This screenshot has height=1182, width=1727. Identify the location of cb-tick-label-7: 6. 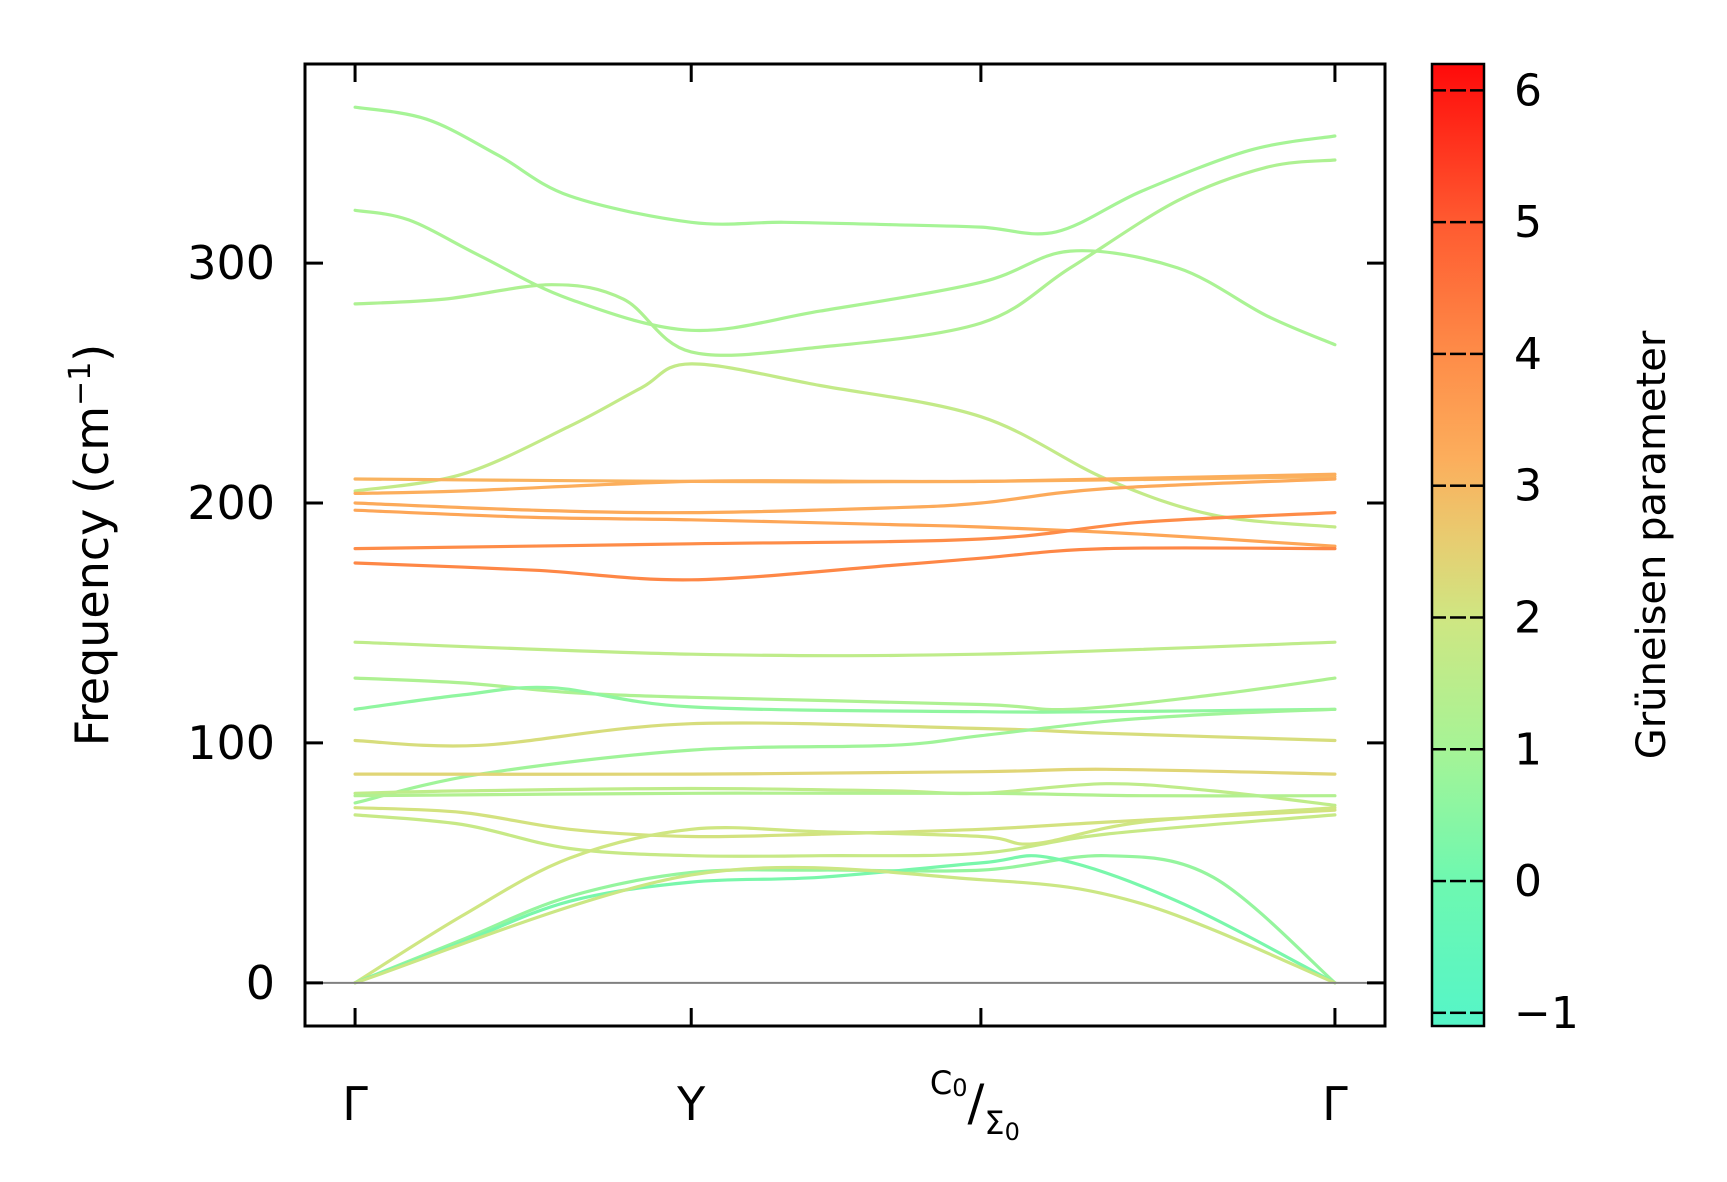
(1528, 90).